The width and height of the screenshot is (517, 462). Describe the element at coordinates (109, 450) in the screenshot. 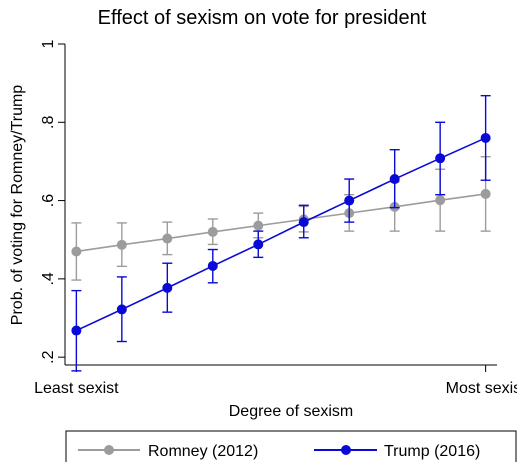

I see `legend-swatch-romney-marker` at that location.